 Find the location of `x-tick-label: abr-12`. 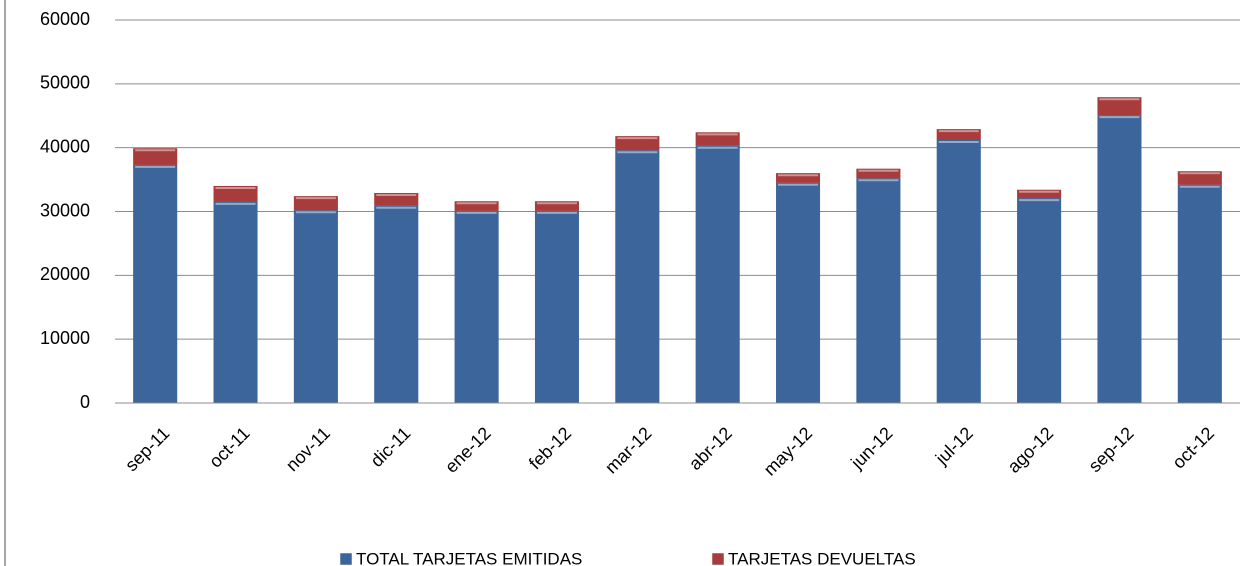

x-tick-label: abr-12 is located at coordinates (710, 448).